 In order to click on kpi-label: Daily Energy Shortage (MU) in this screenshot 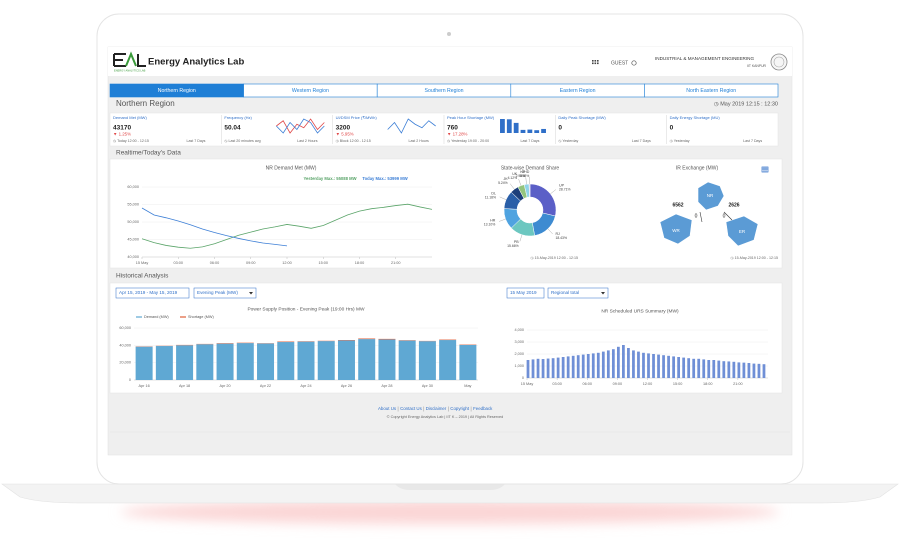, I will do `click(695, 117)`.